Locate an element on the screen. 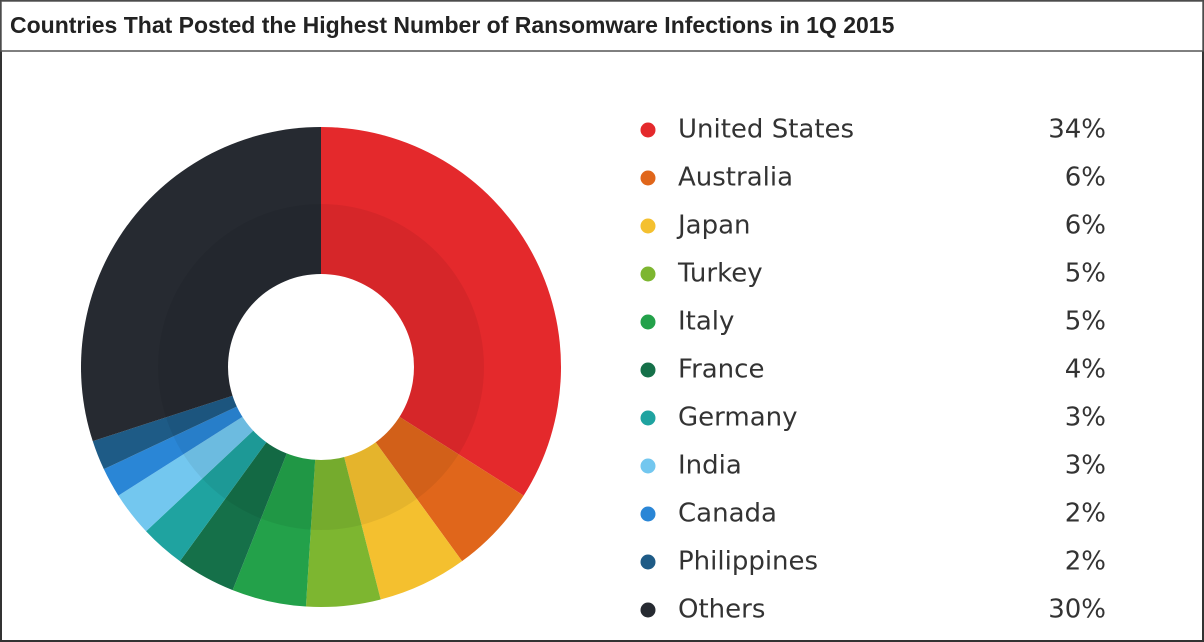 The height and width of the screenshot is (642, 1204). title-bar is located at coordinates (602, 26).